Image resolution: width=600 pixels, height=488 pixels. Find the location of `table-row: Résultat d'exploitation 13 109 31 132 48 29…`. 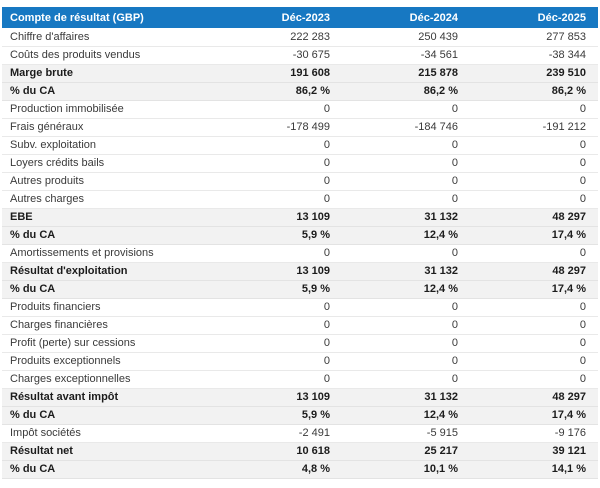

table-row: Résultat d'exploitation 13 109 31 132 48 29… is located at coordinates (300, 271).